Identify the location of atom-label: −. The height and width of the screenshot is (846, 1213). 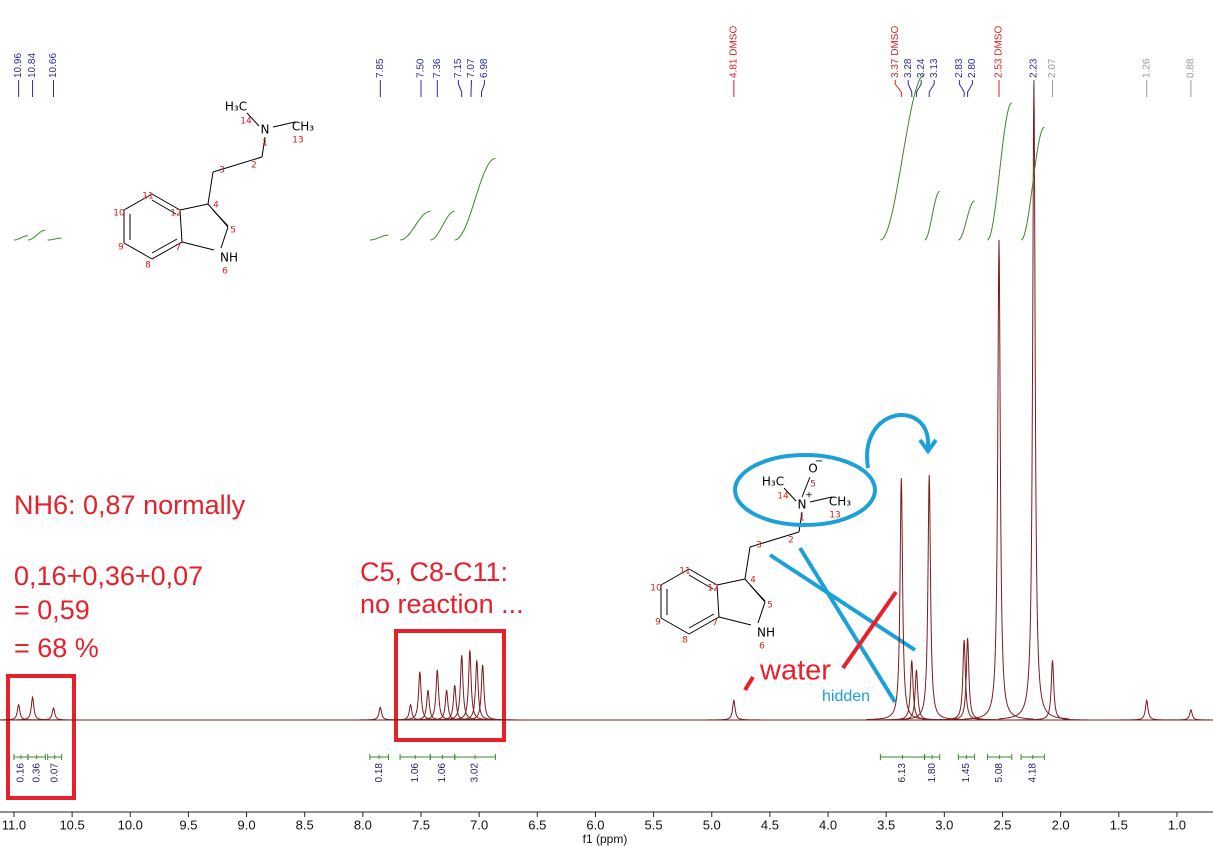
(819, 461).